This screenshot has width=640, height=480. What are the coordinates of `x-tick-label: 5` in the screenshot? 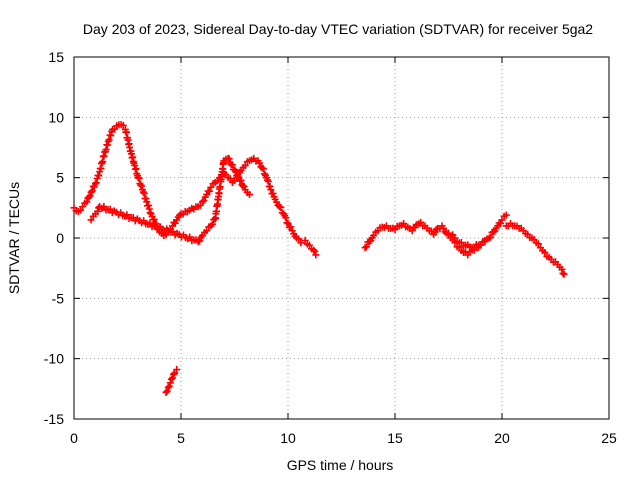 It's located at (181, 438).